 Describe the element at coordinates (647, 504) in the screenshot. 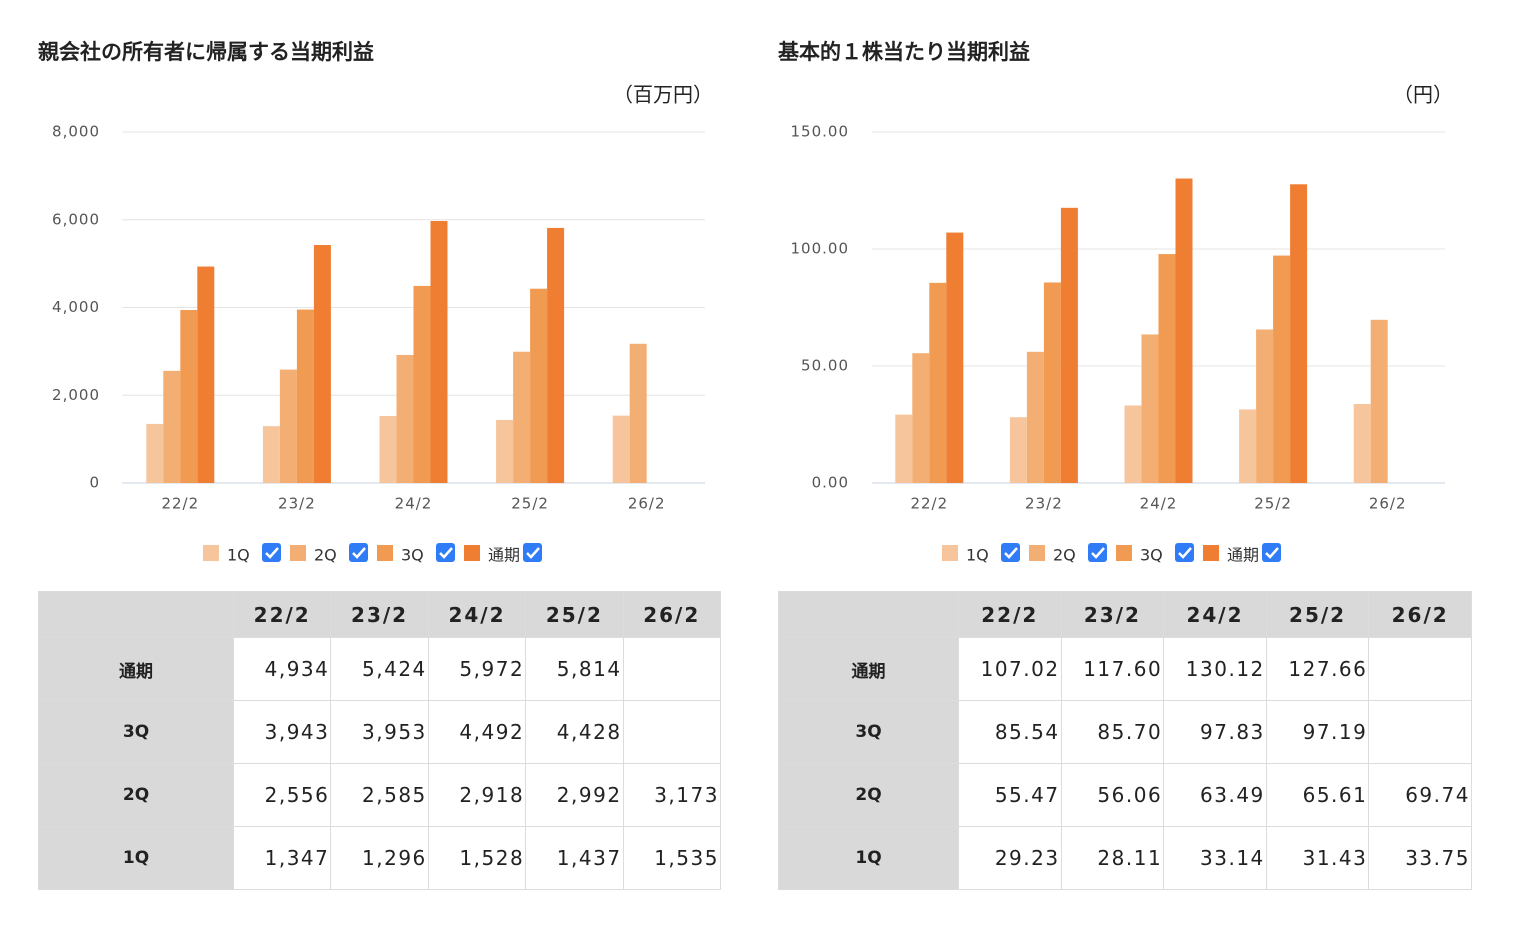

I see `x-tick-label: 26/2` at that location.